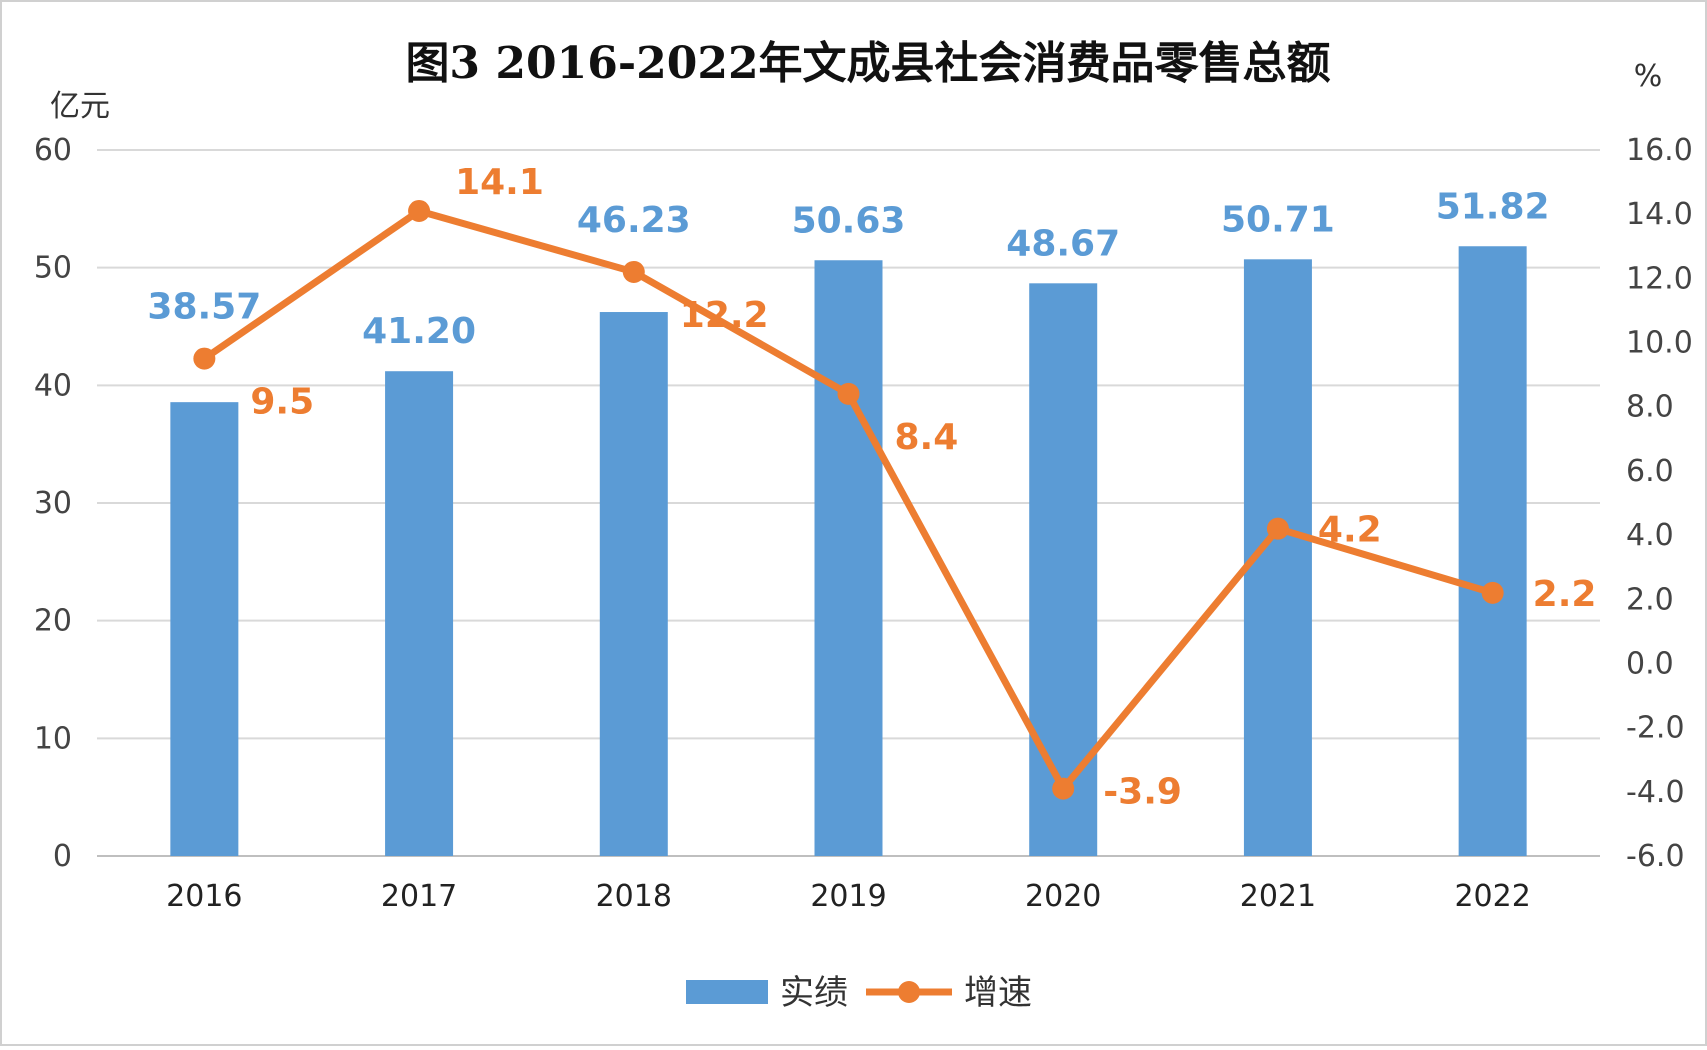  What do you see at coordinates (53, 621) in the screenshot?
I see `left-tick-label: 20` at bounding box center [53, 621].